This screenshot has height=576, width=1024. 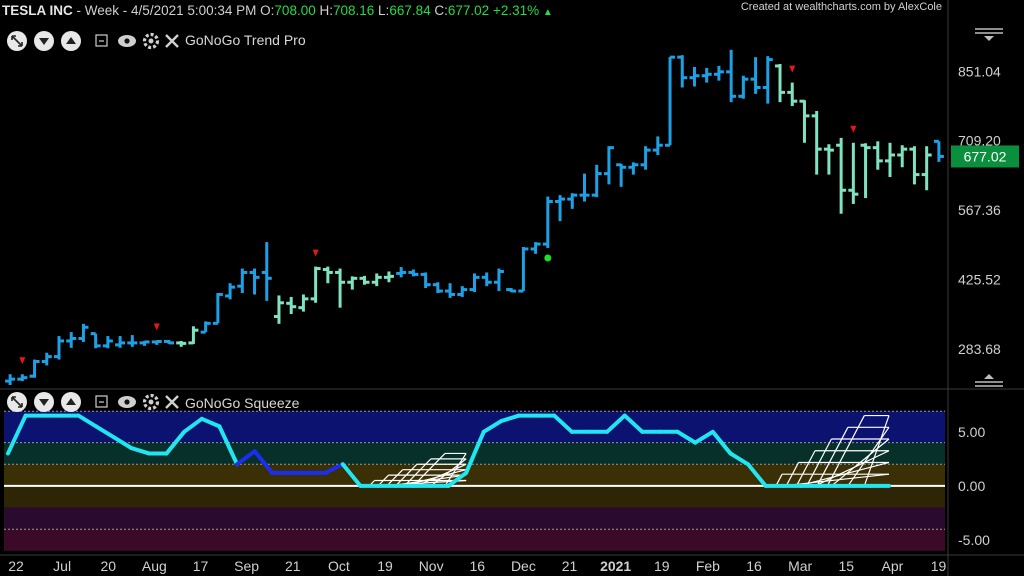 I want to click on price-tick-label: 709.20, so click(x=979, y=141).